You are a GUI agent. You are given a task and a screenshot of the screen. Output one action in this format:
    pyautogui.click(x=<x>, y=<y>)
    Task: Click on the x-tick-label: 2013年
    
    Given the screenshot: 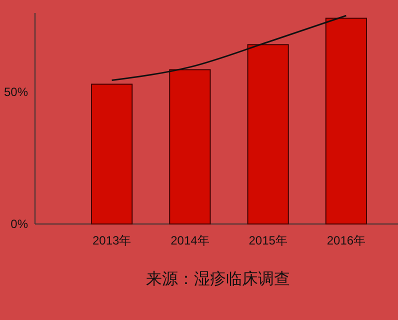 What is the action you would take?
    pyautogui.click(x=112, y=241)
    